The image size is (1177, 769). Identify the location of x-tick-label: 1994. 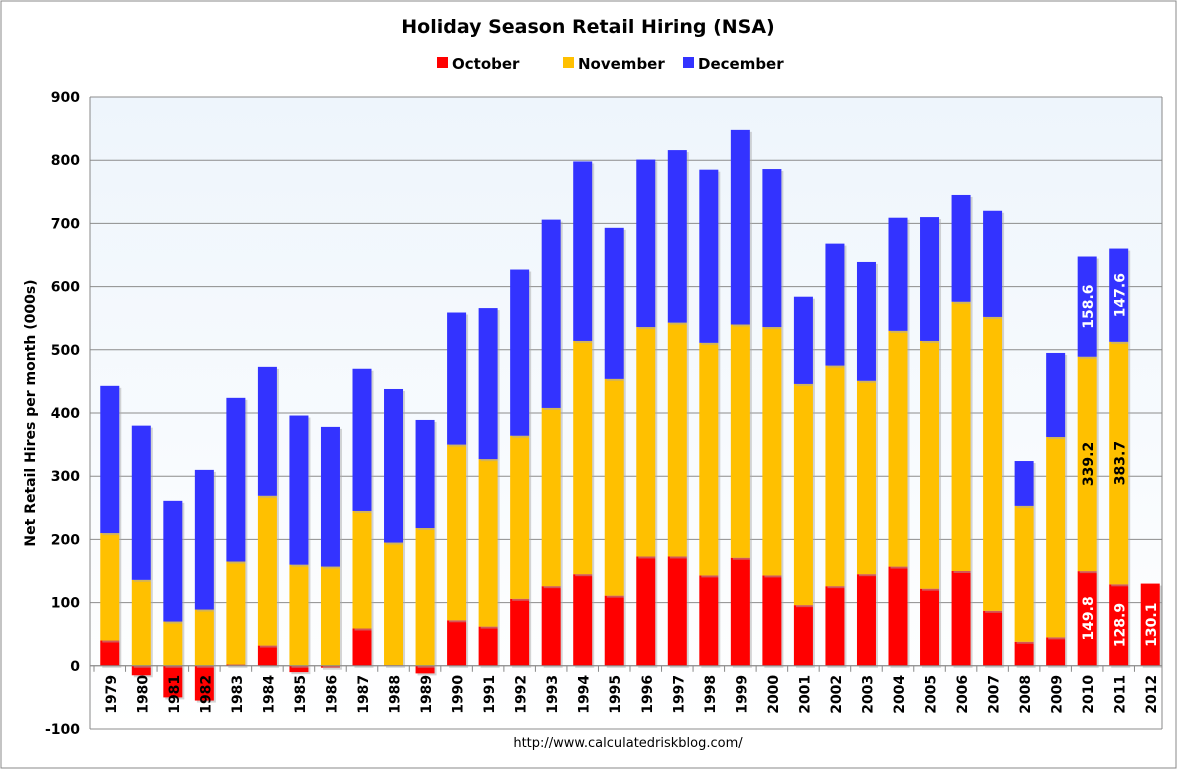
(585, 694).